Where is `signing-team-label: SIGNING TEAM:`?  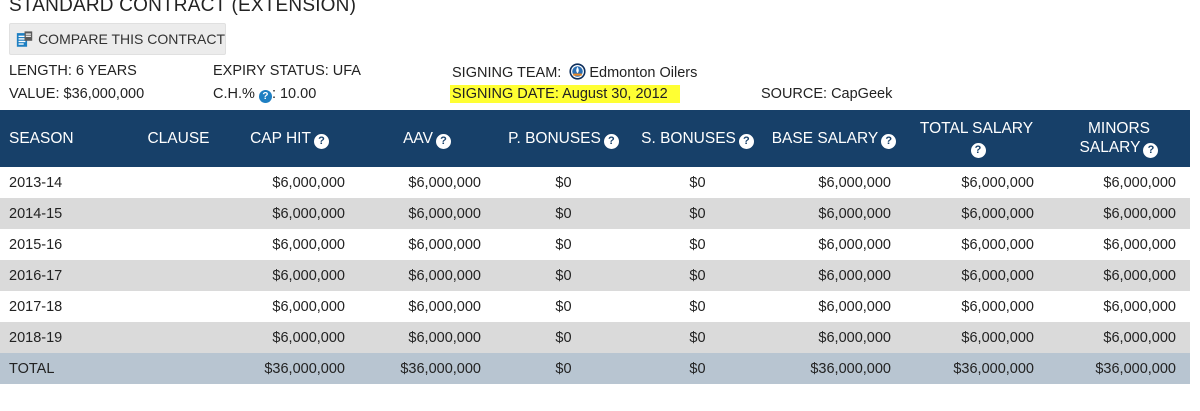
signing-team-label: SIGNING TEAM: is located at coordinates (507, 73).